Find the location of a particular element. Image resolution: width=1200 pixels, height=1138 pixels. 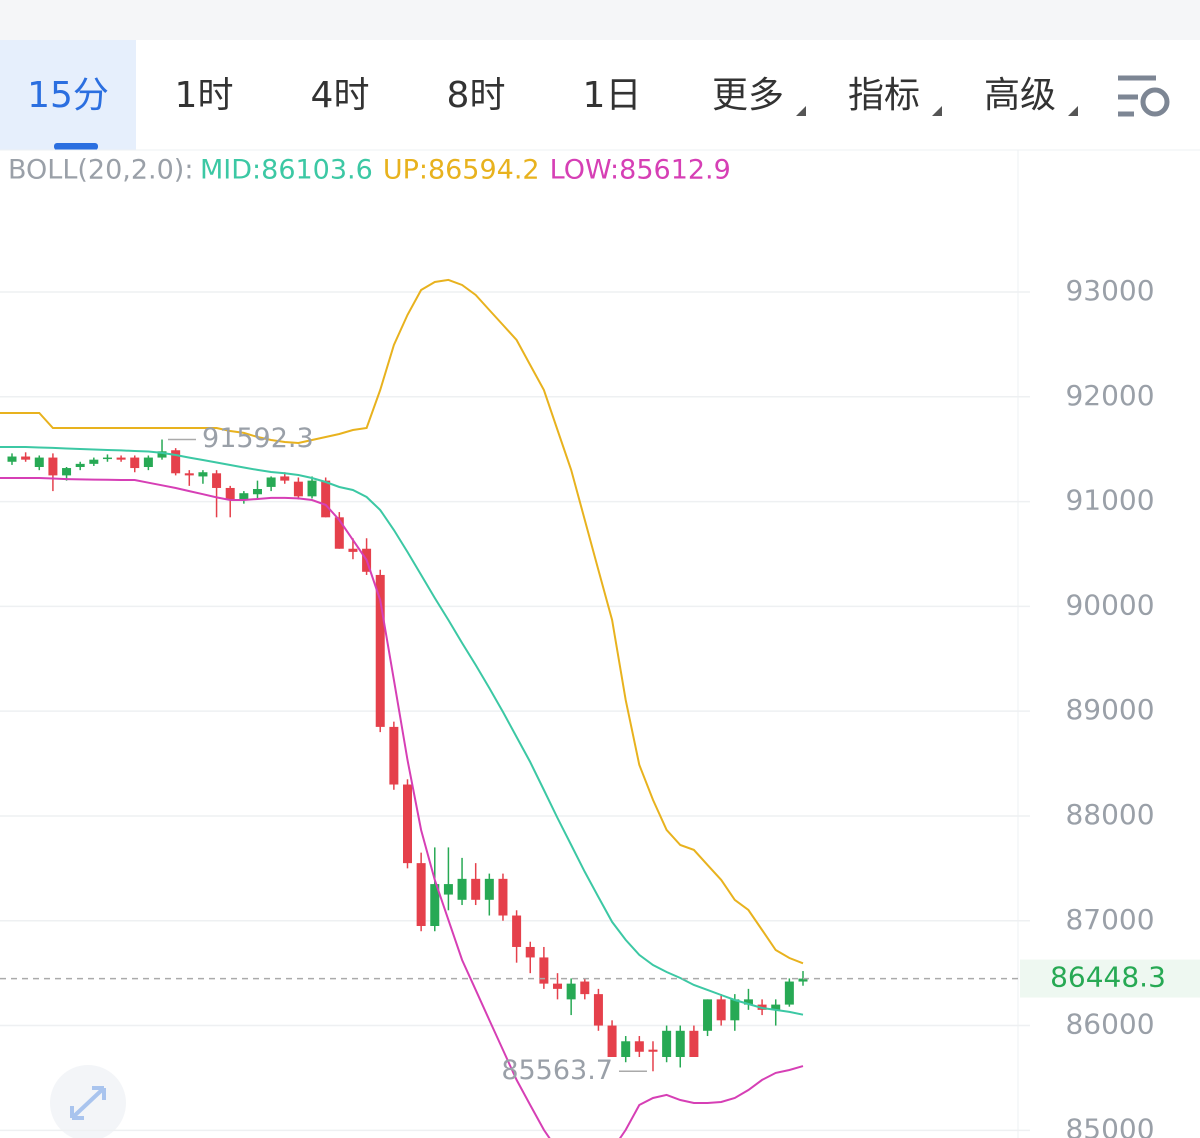

legend-entry: MID:86103.6 is located at coordinates (286, 170).